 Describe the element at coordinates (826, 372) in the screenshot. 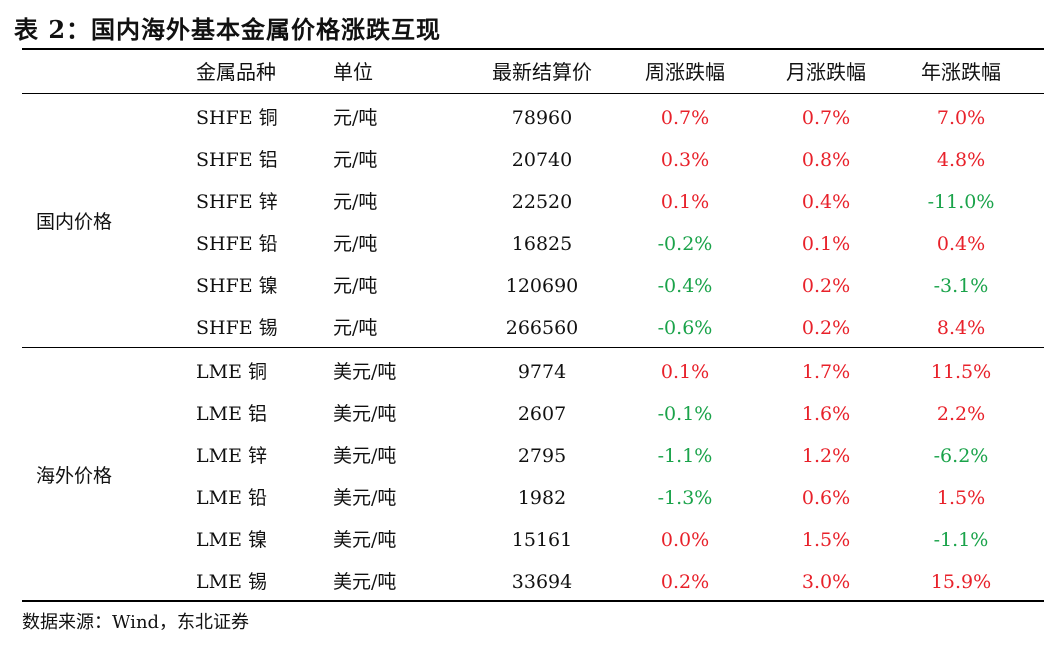

I see `month-change-cell: 1.7%` at that location.